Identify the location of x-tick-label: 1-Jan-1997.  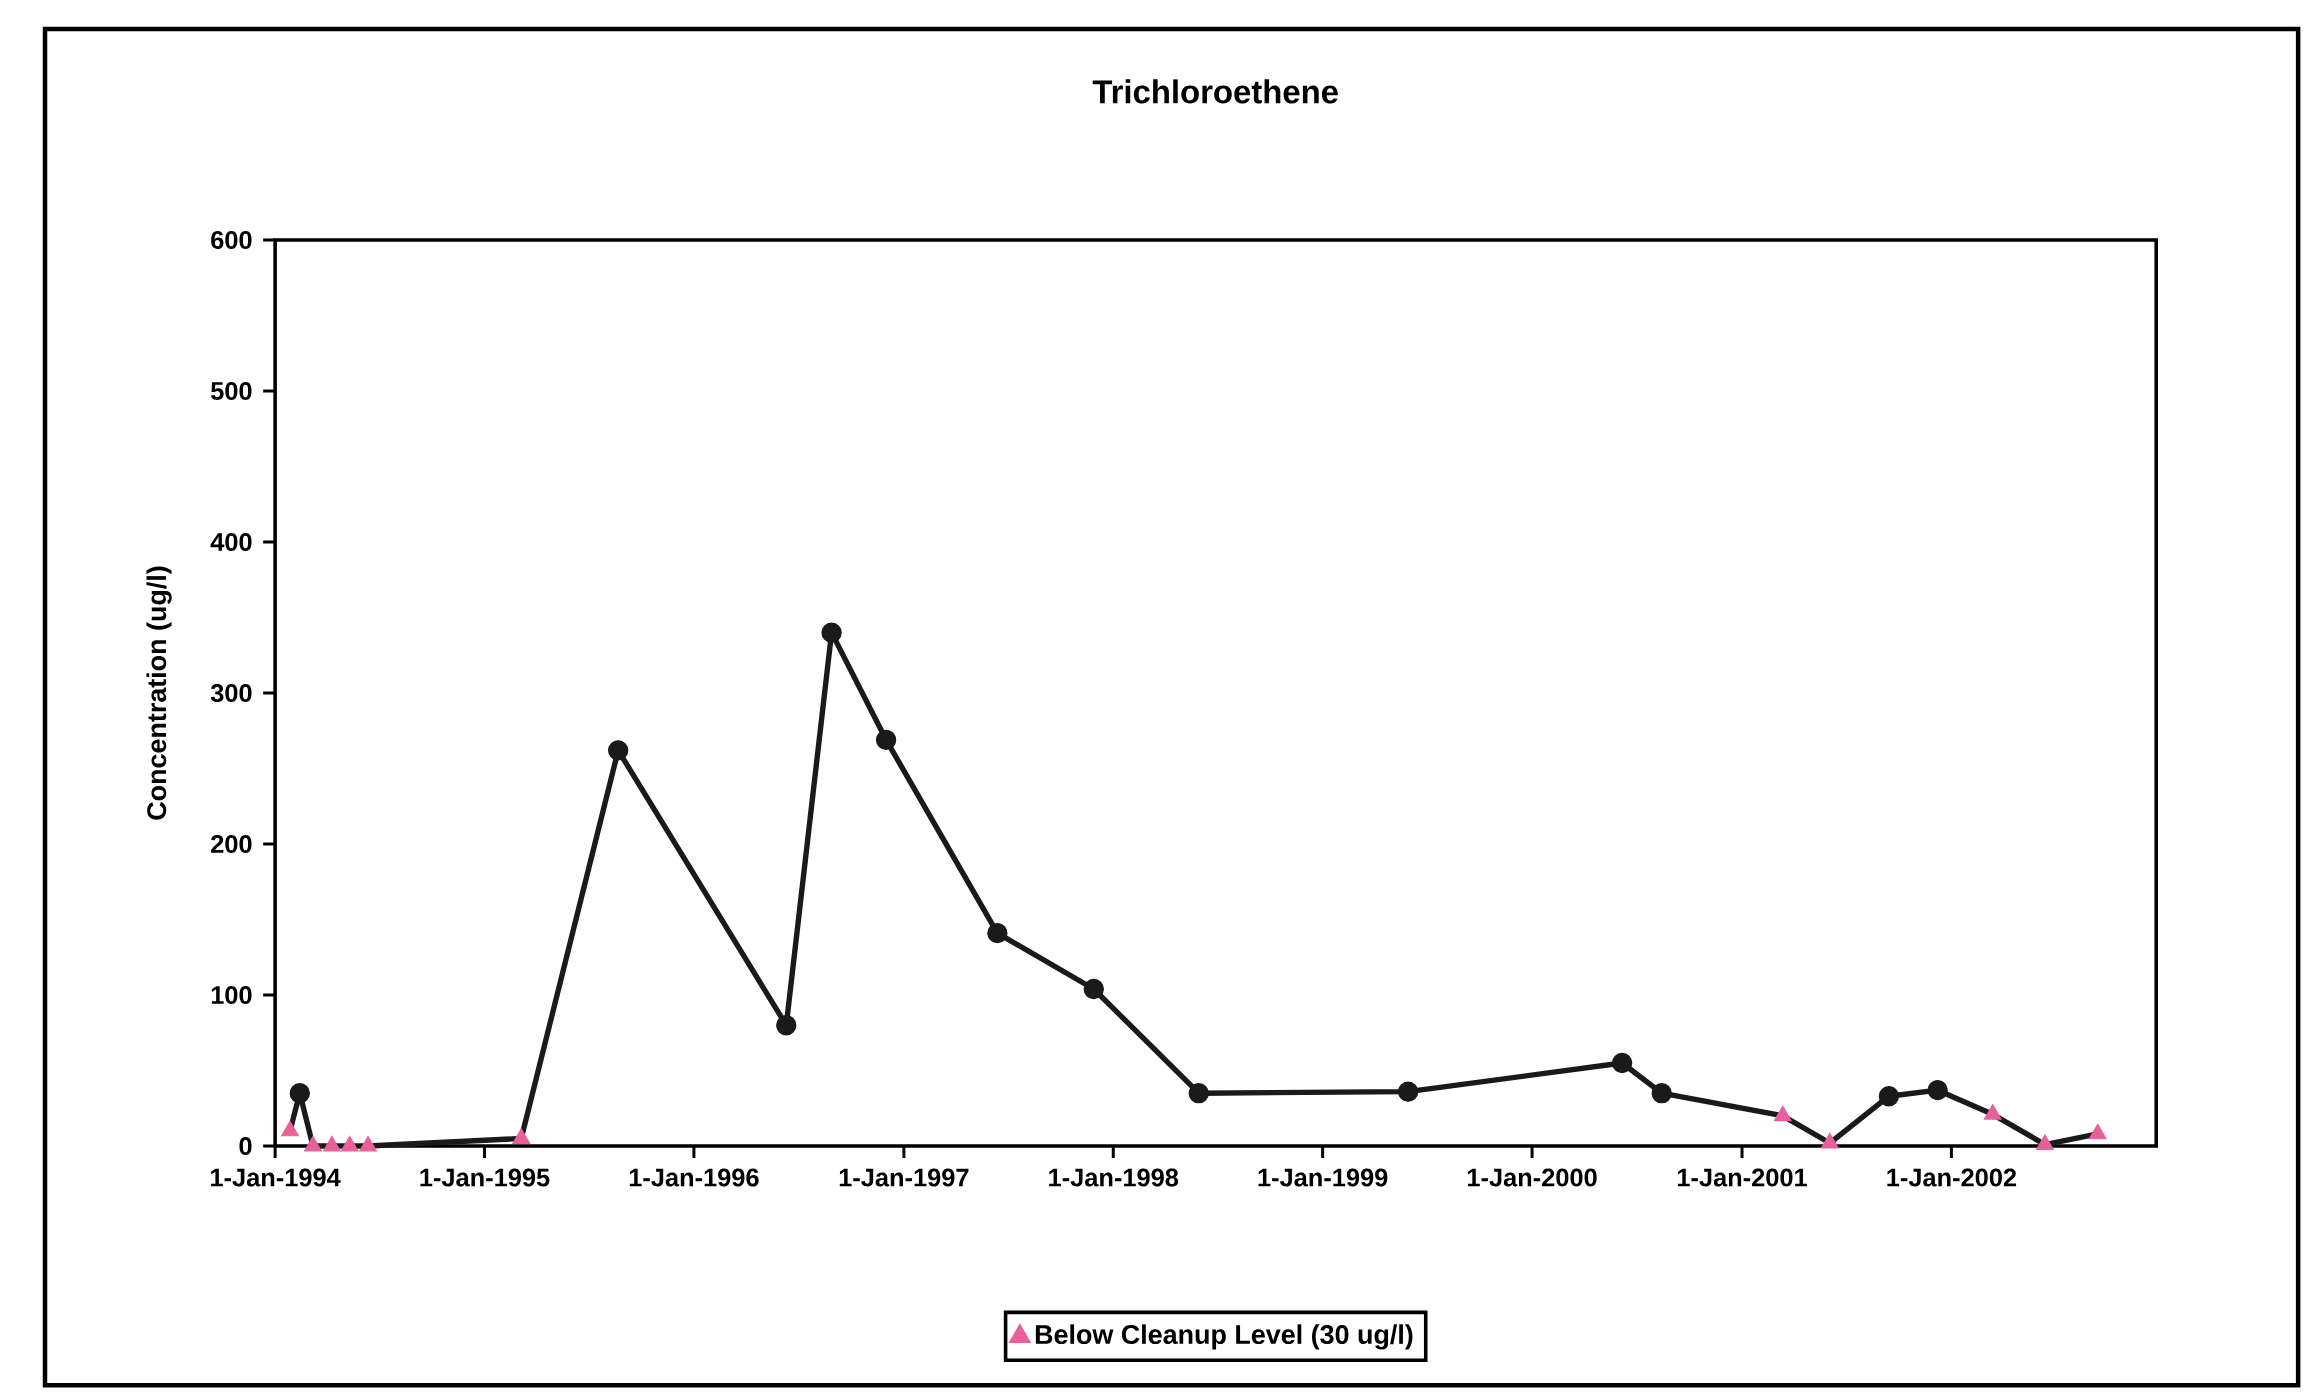
(904, 1177).